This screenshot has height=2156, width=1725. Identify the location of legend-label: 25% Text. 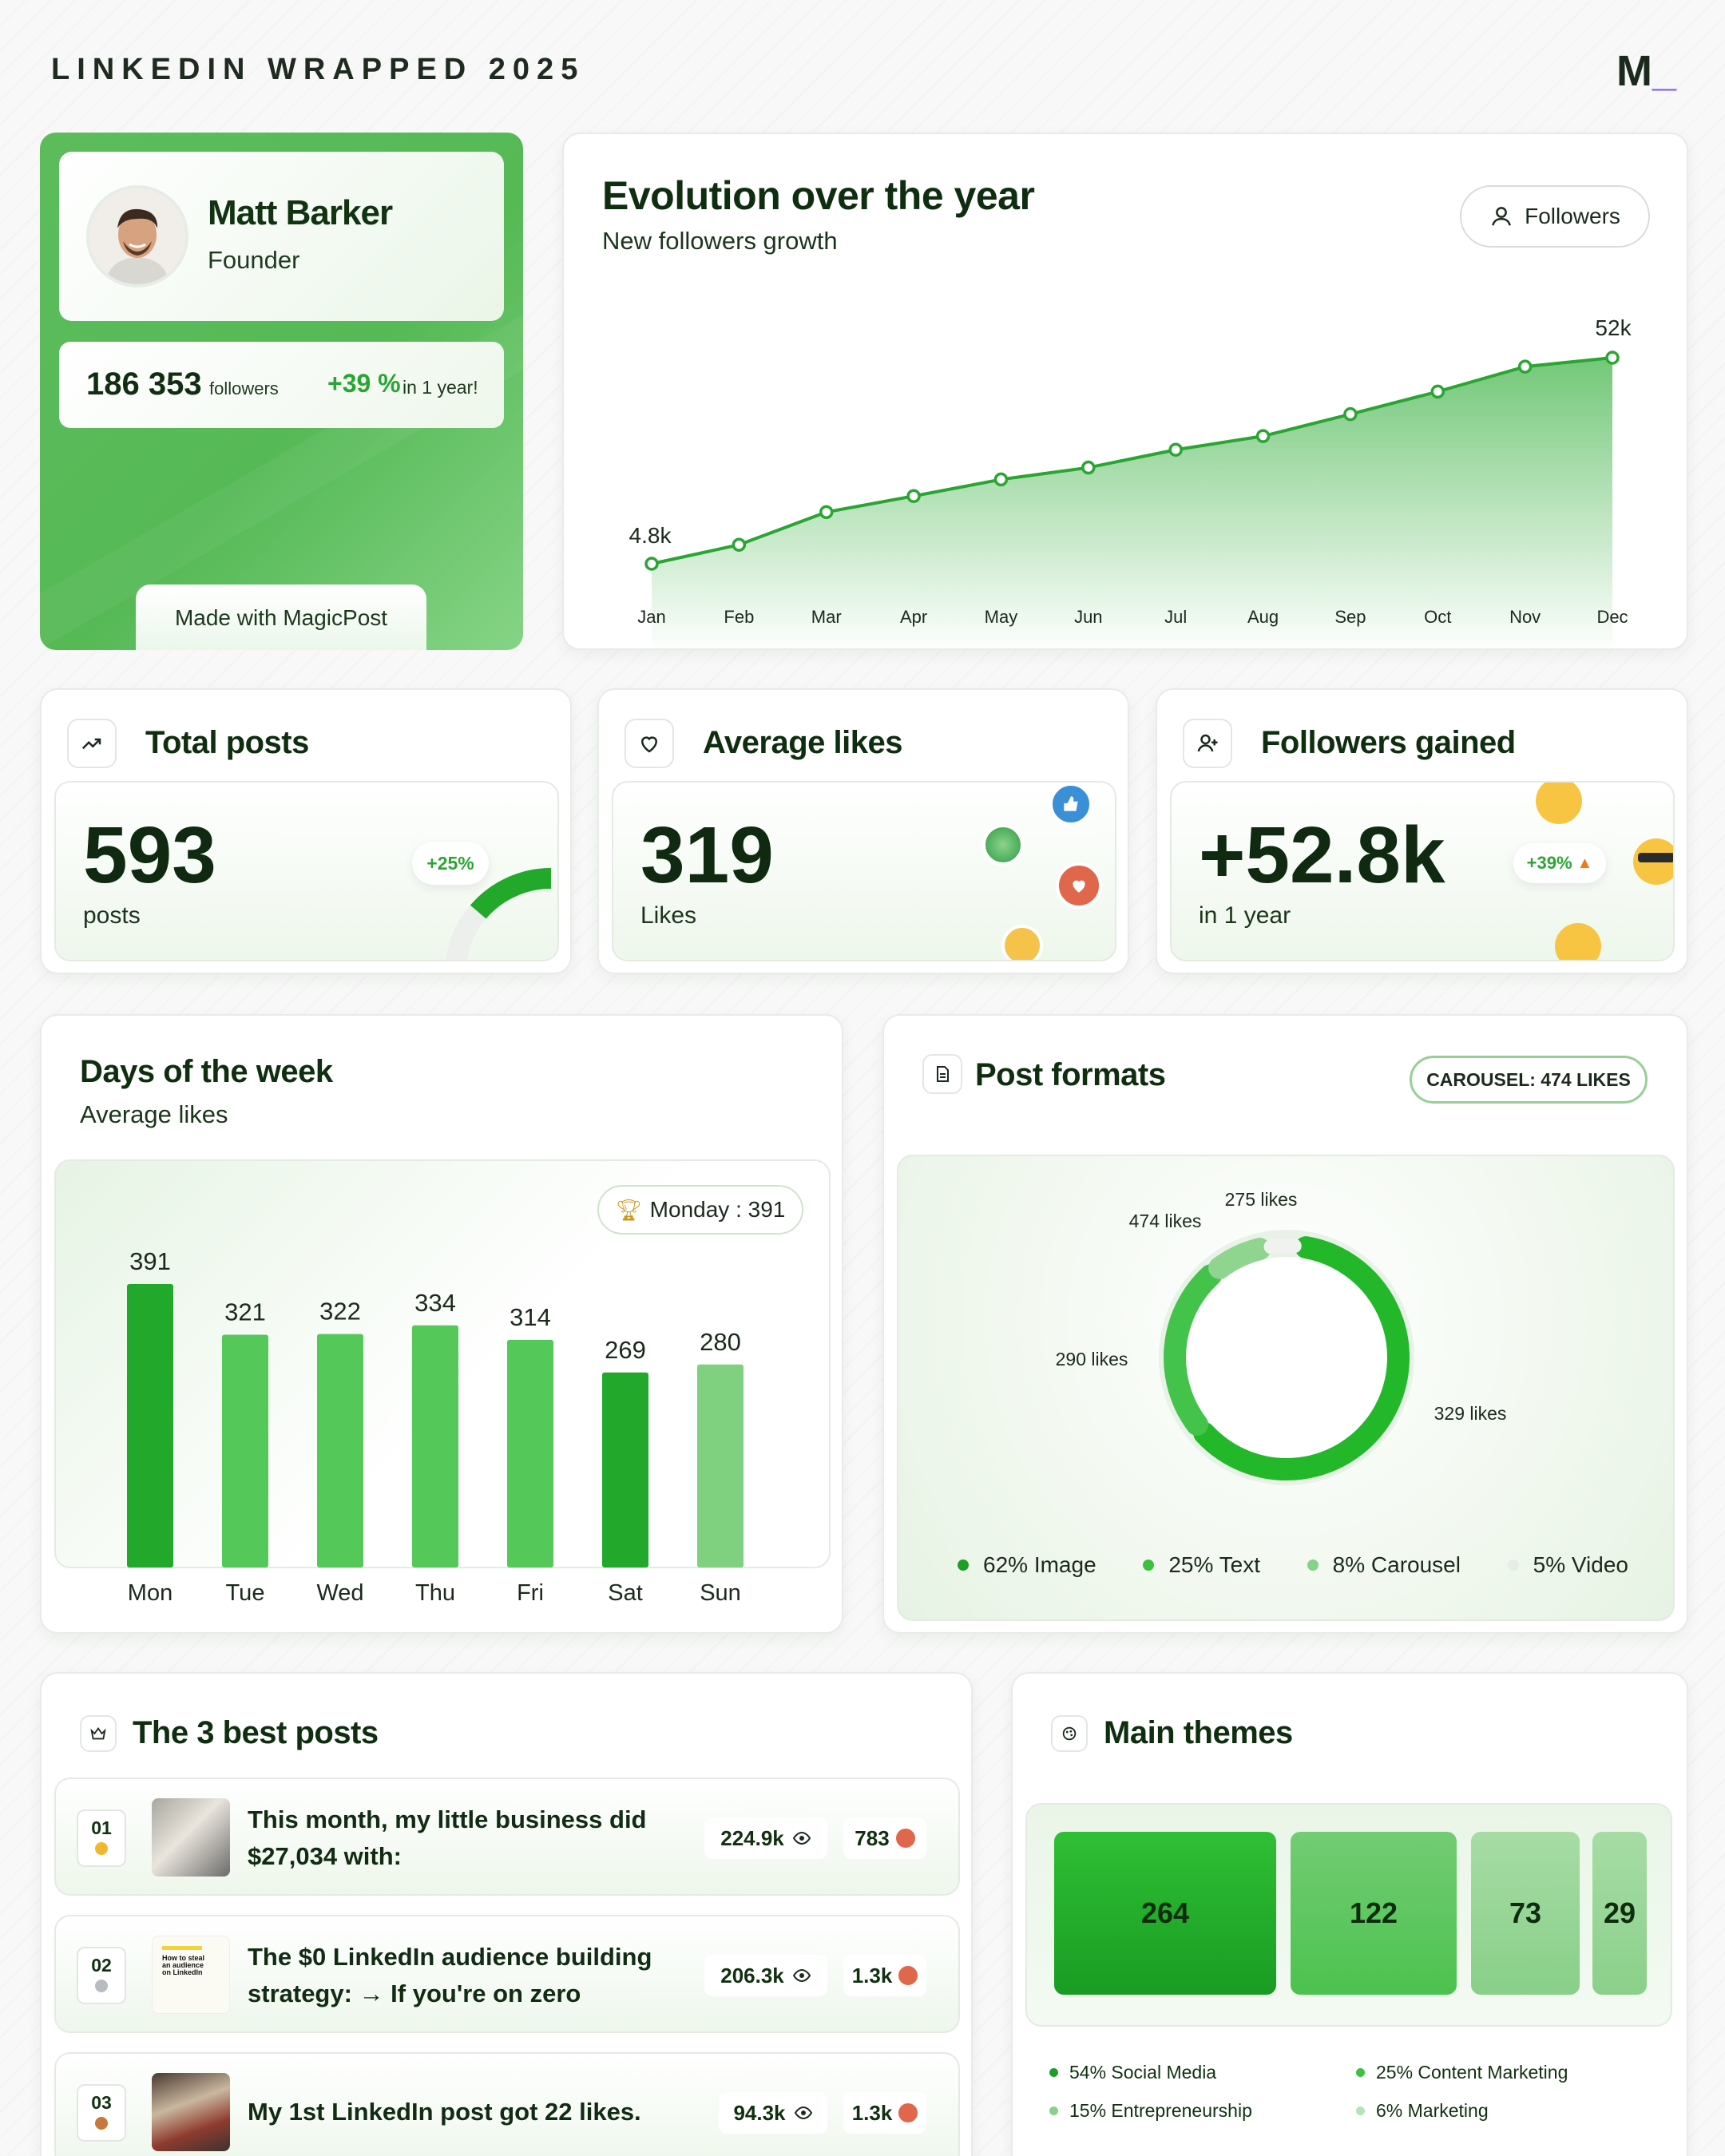
(1214, 1564).